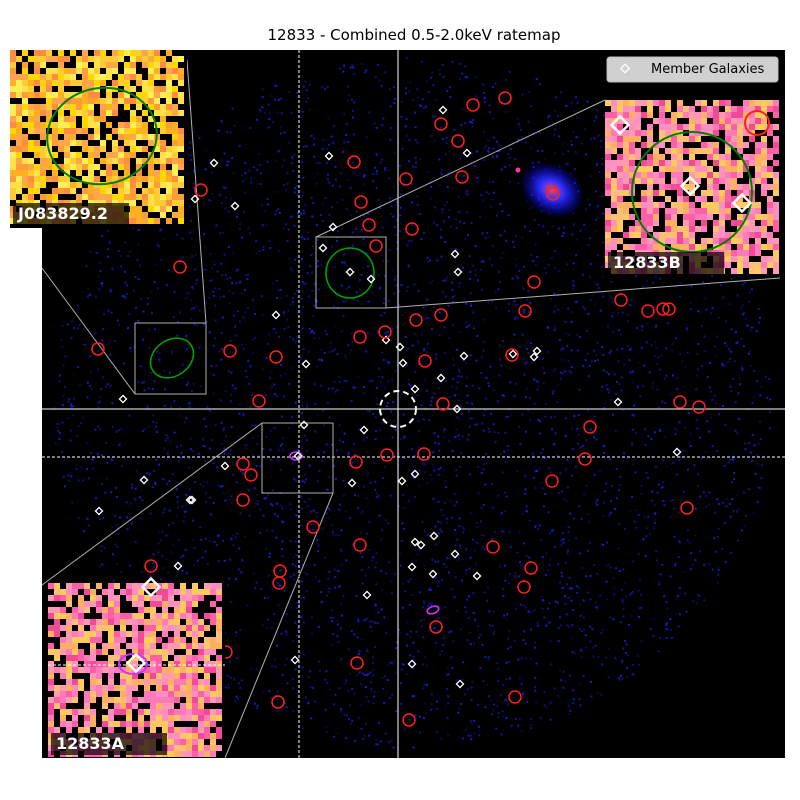  I want to click on inset-extended-source, so click(133, 664).